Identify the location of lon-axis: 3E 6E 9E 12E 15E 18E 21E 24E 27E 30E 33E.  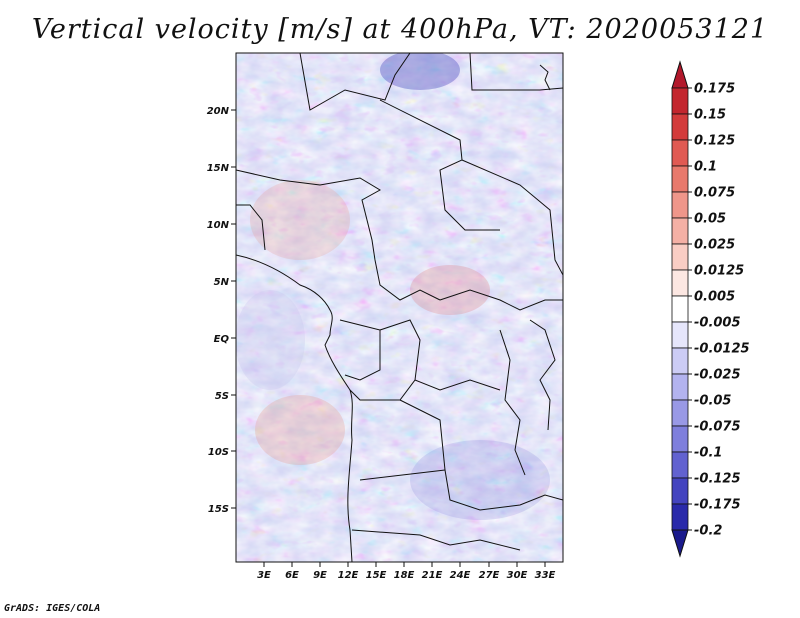
(406, 571).